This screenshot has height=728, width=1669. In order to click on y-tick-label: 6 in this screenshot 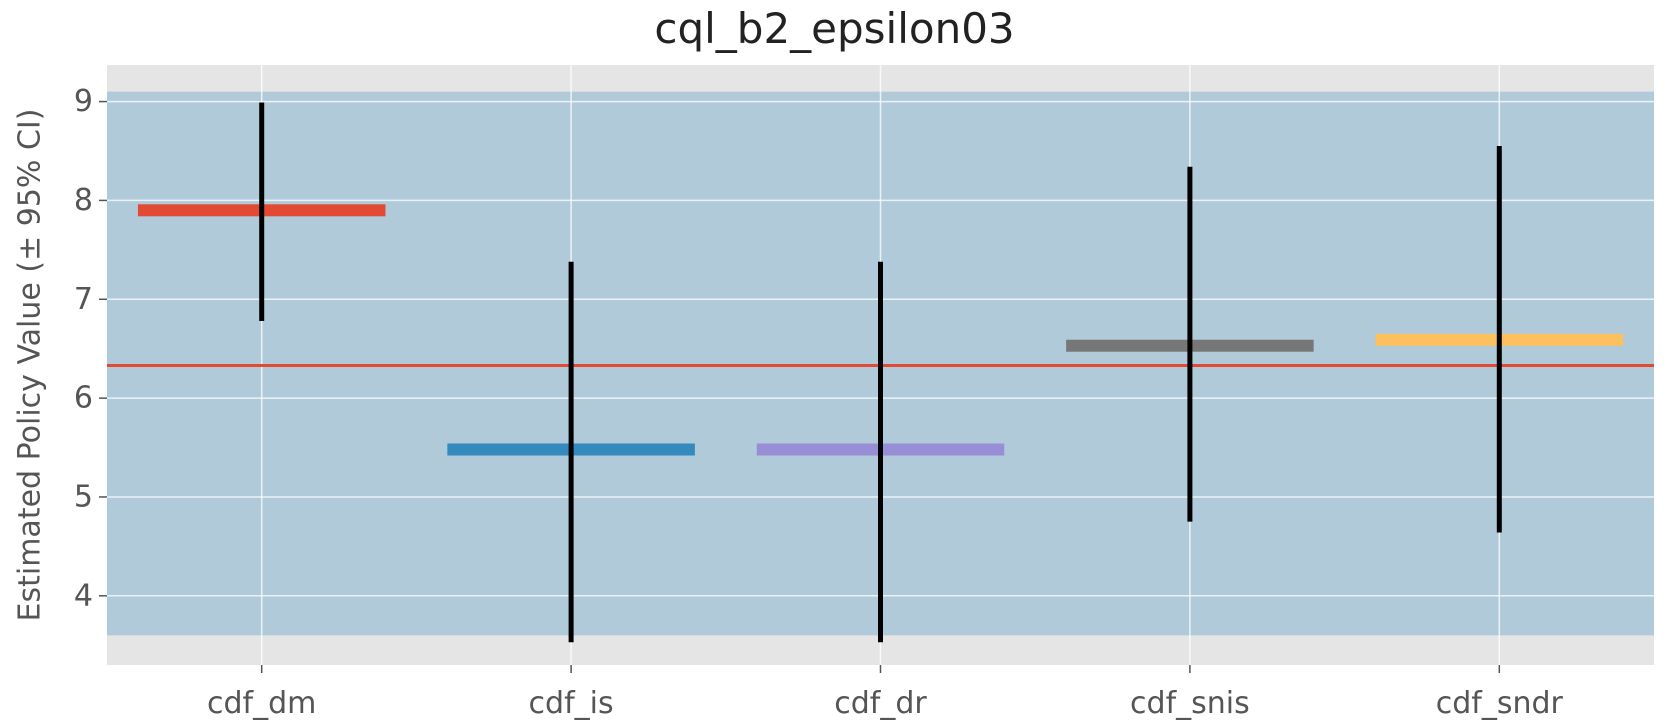, I will do `click(83, 398)`.